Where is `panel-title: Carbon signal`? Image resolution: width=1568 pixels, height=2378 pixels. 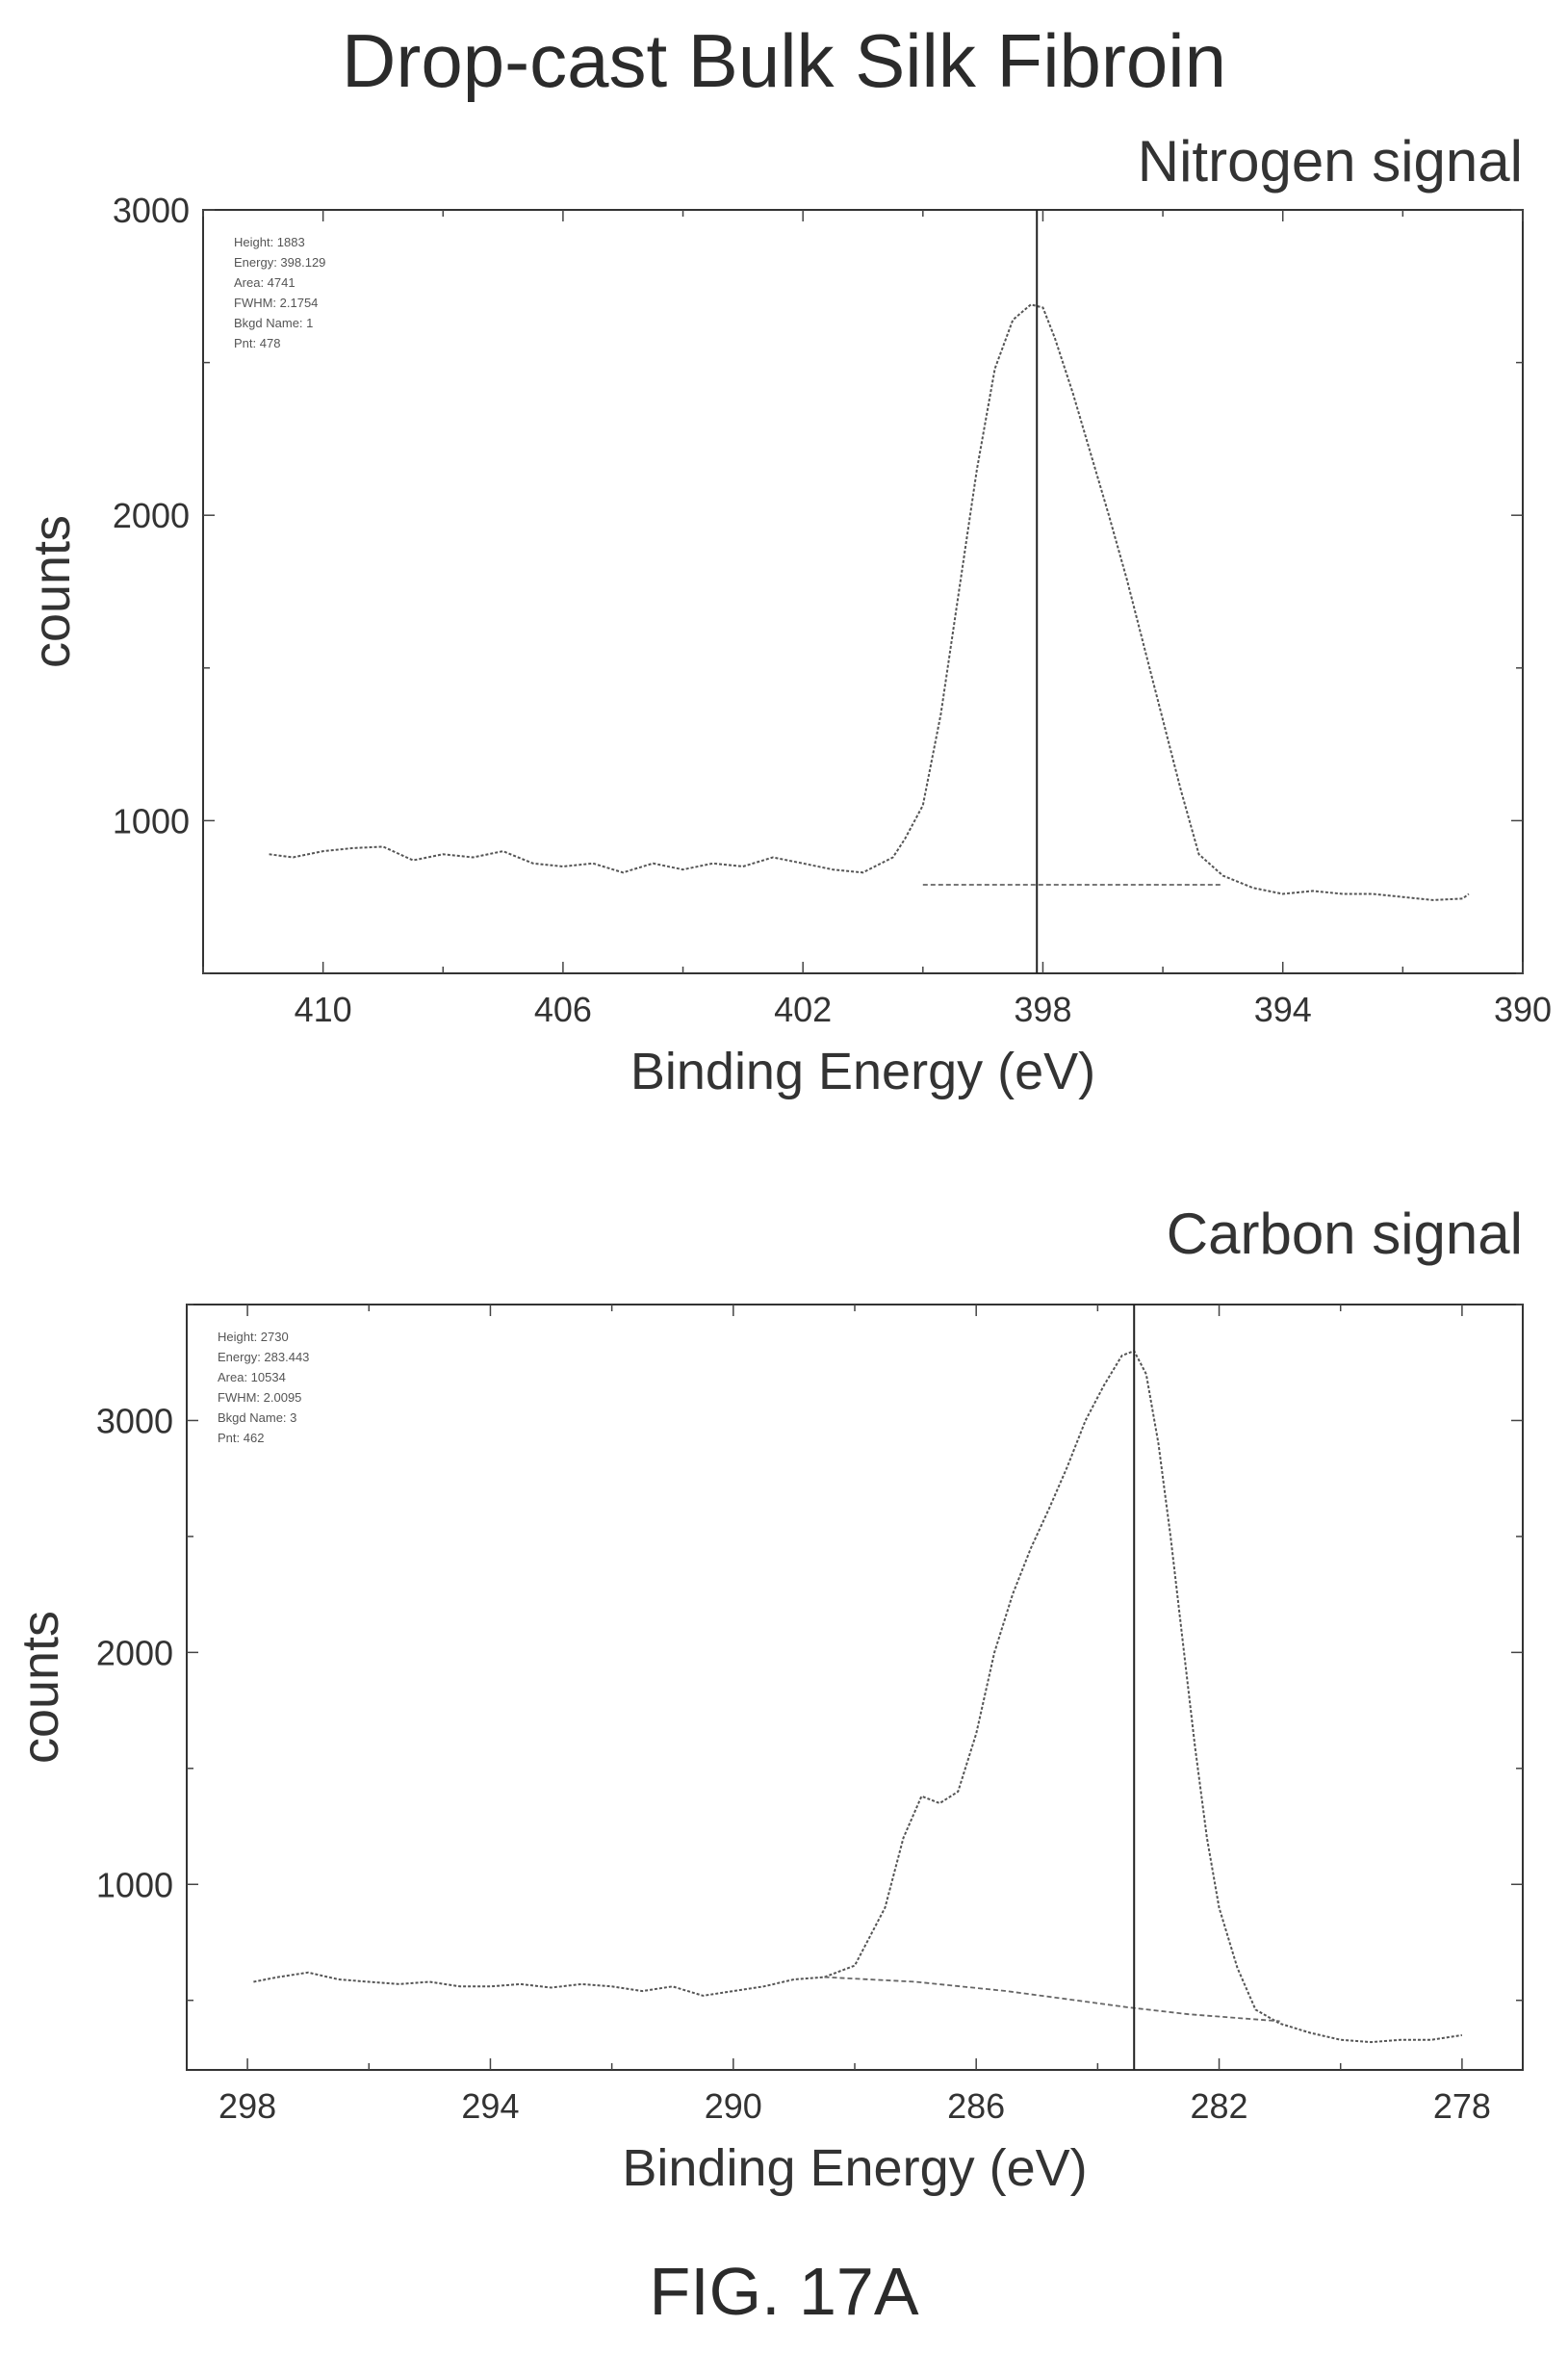
panel-title: Carbon signal is located at coordinates (1345, 1234).